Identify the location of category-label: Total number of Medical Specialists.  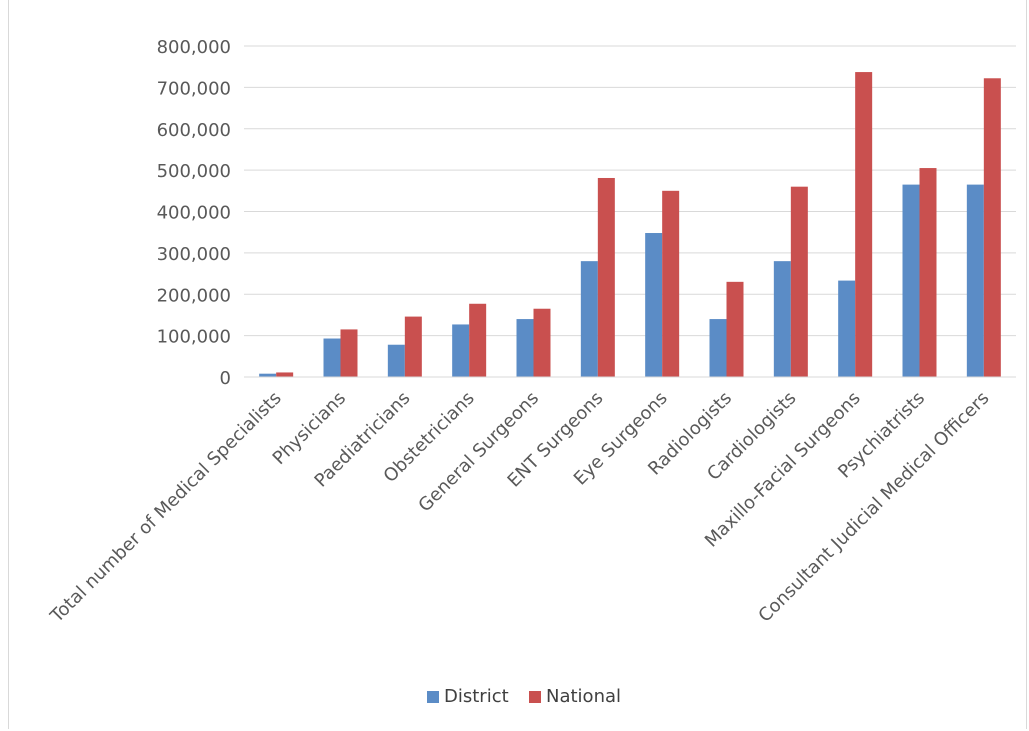
(166, 508).